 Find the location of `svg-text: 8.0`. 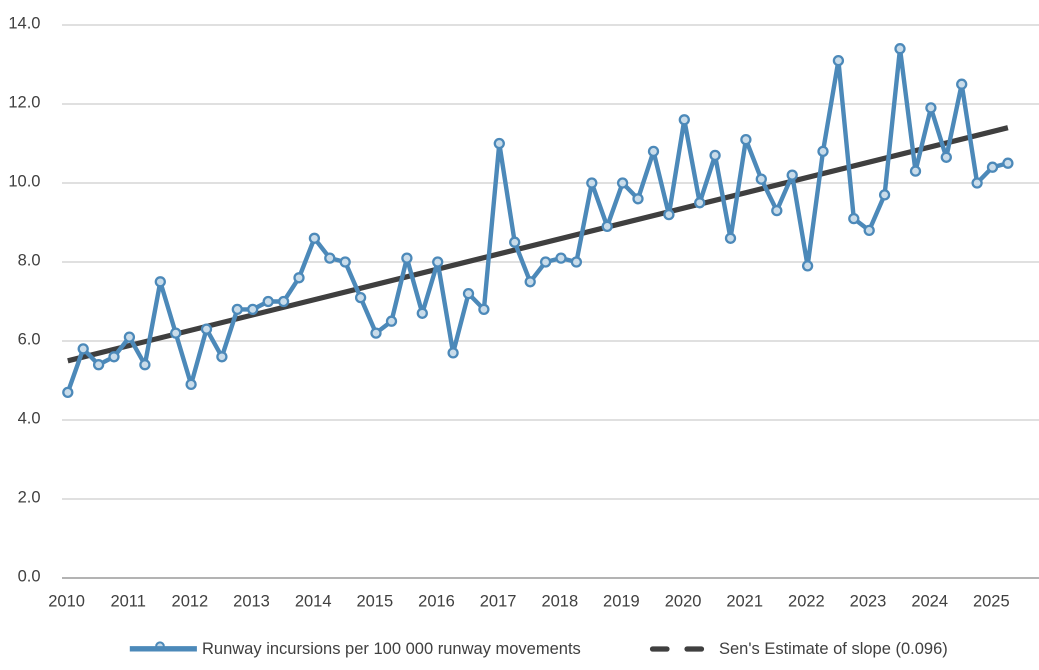

svg-text: 8.0 is located at coordinates (29, 260).